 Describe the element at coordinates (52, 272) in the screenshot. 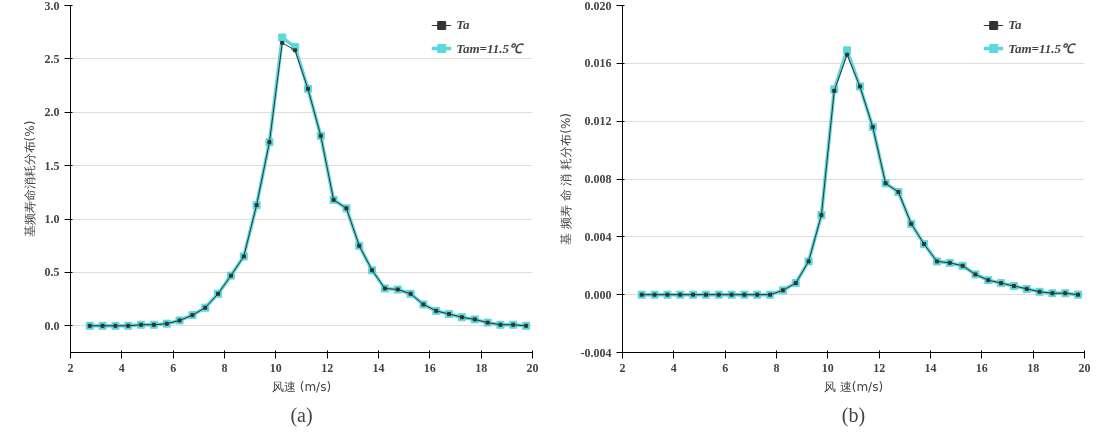

I see `y-tick-label: 0.5` at that location.